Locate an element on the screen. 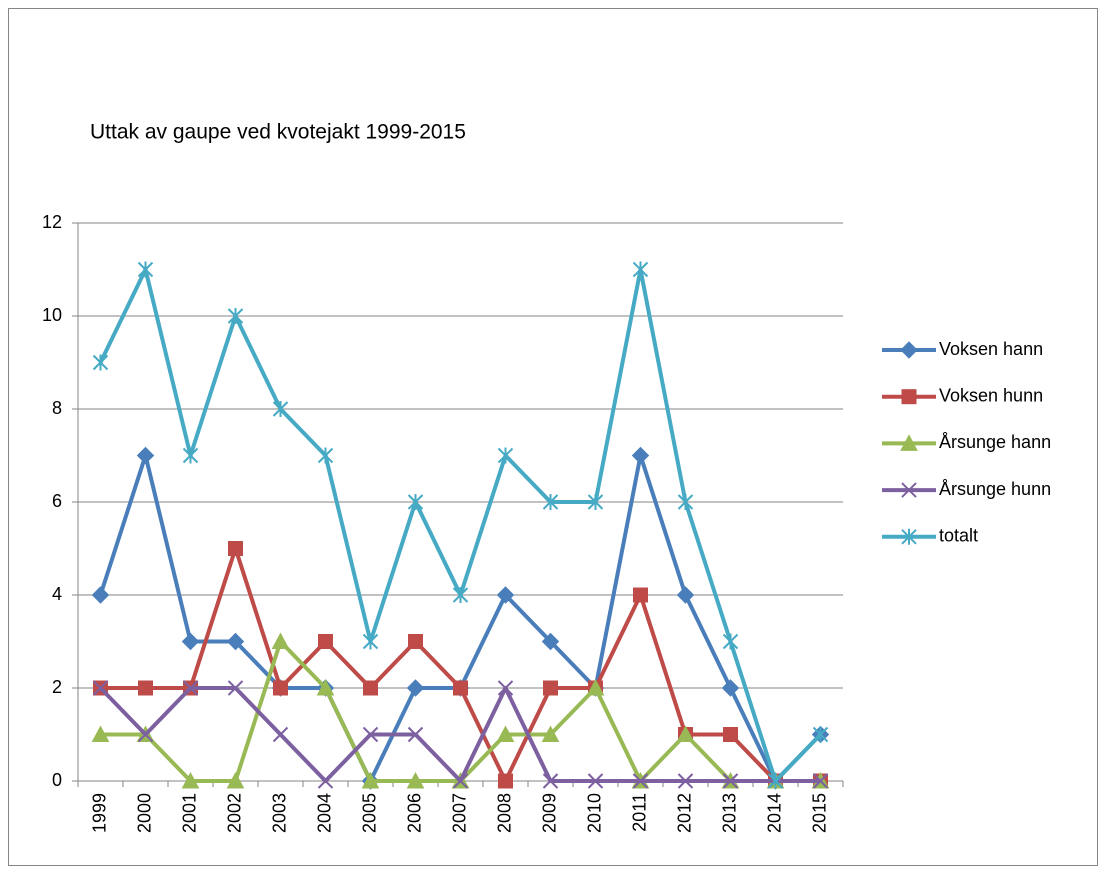 The image size is (1106, 874). x-tick-label: 1999 is located at coordinates (99, 813).